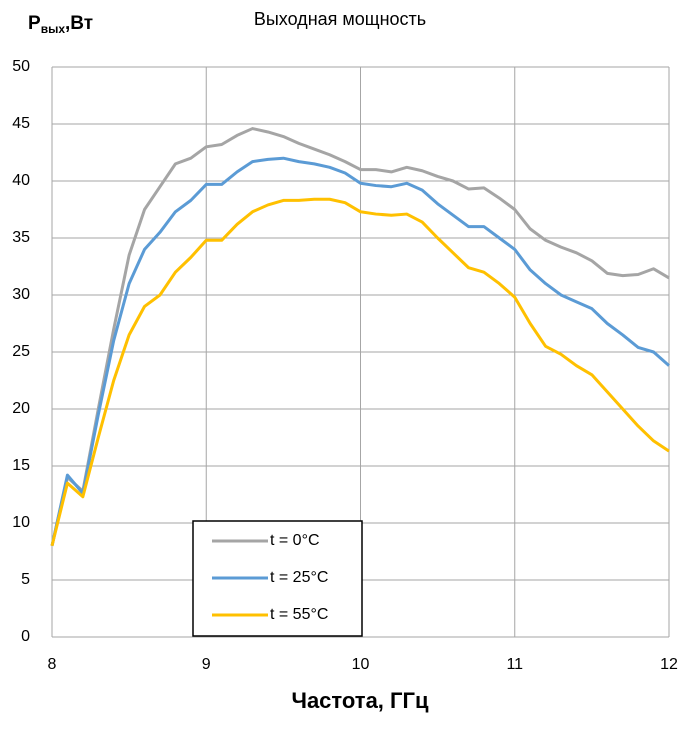 Image resolution: width=683 pixels, height=729 pixels. I want to click on x-tick-label: 9, so click(206, 664).